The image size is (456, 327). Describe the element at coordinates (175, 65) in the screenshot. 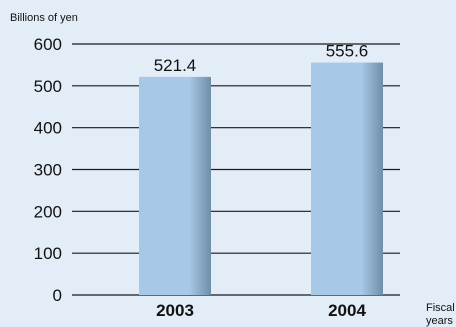

I see `bar-value-label-2003: 521.4` at that location.